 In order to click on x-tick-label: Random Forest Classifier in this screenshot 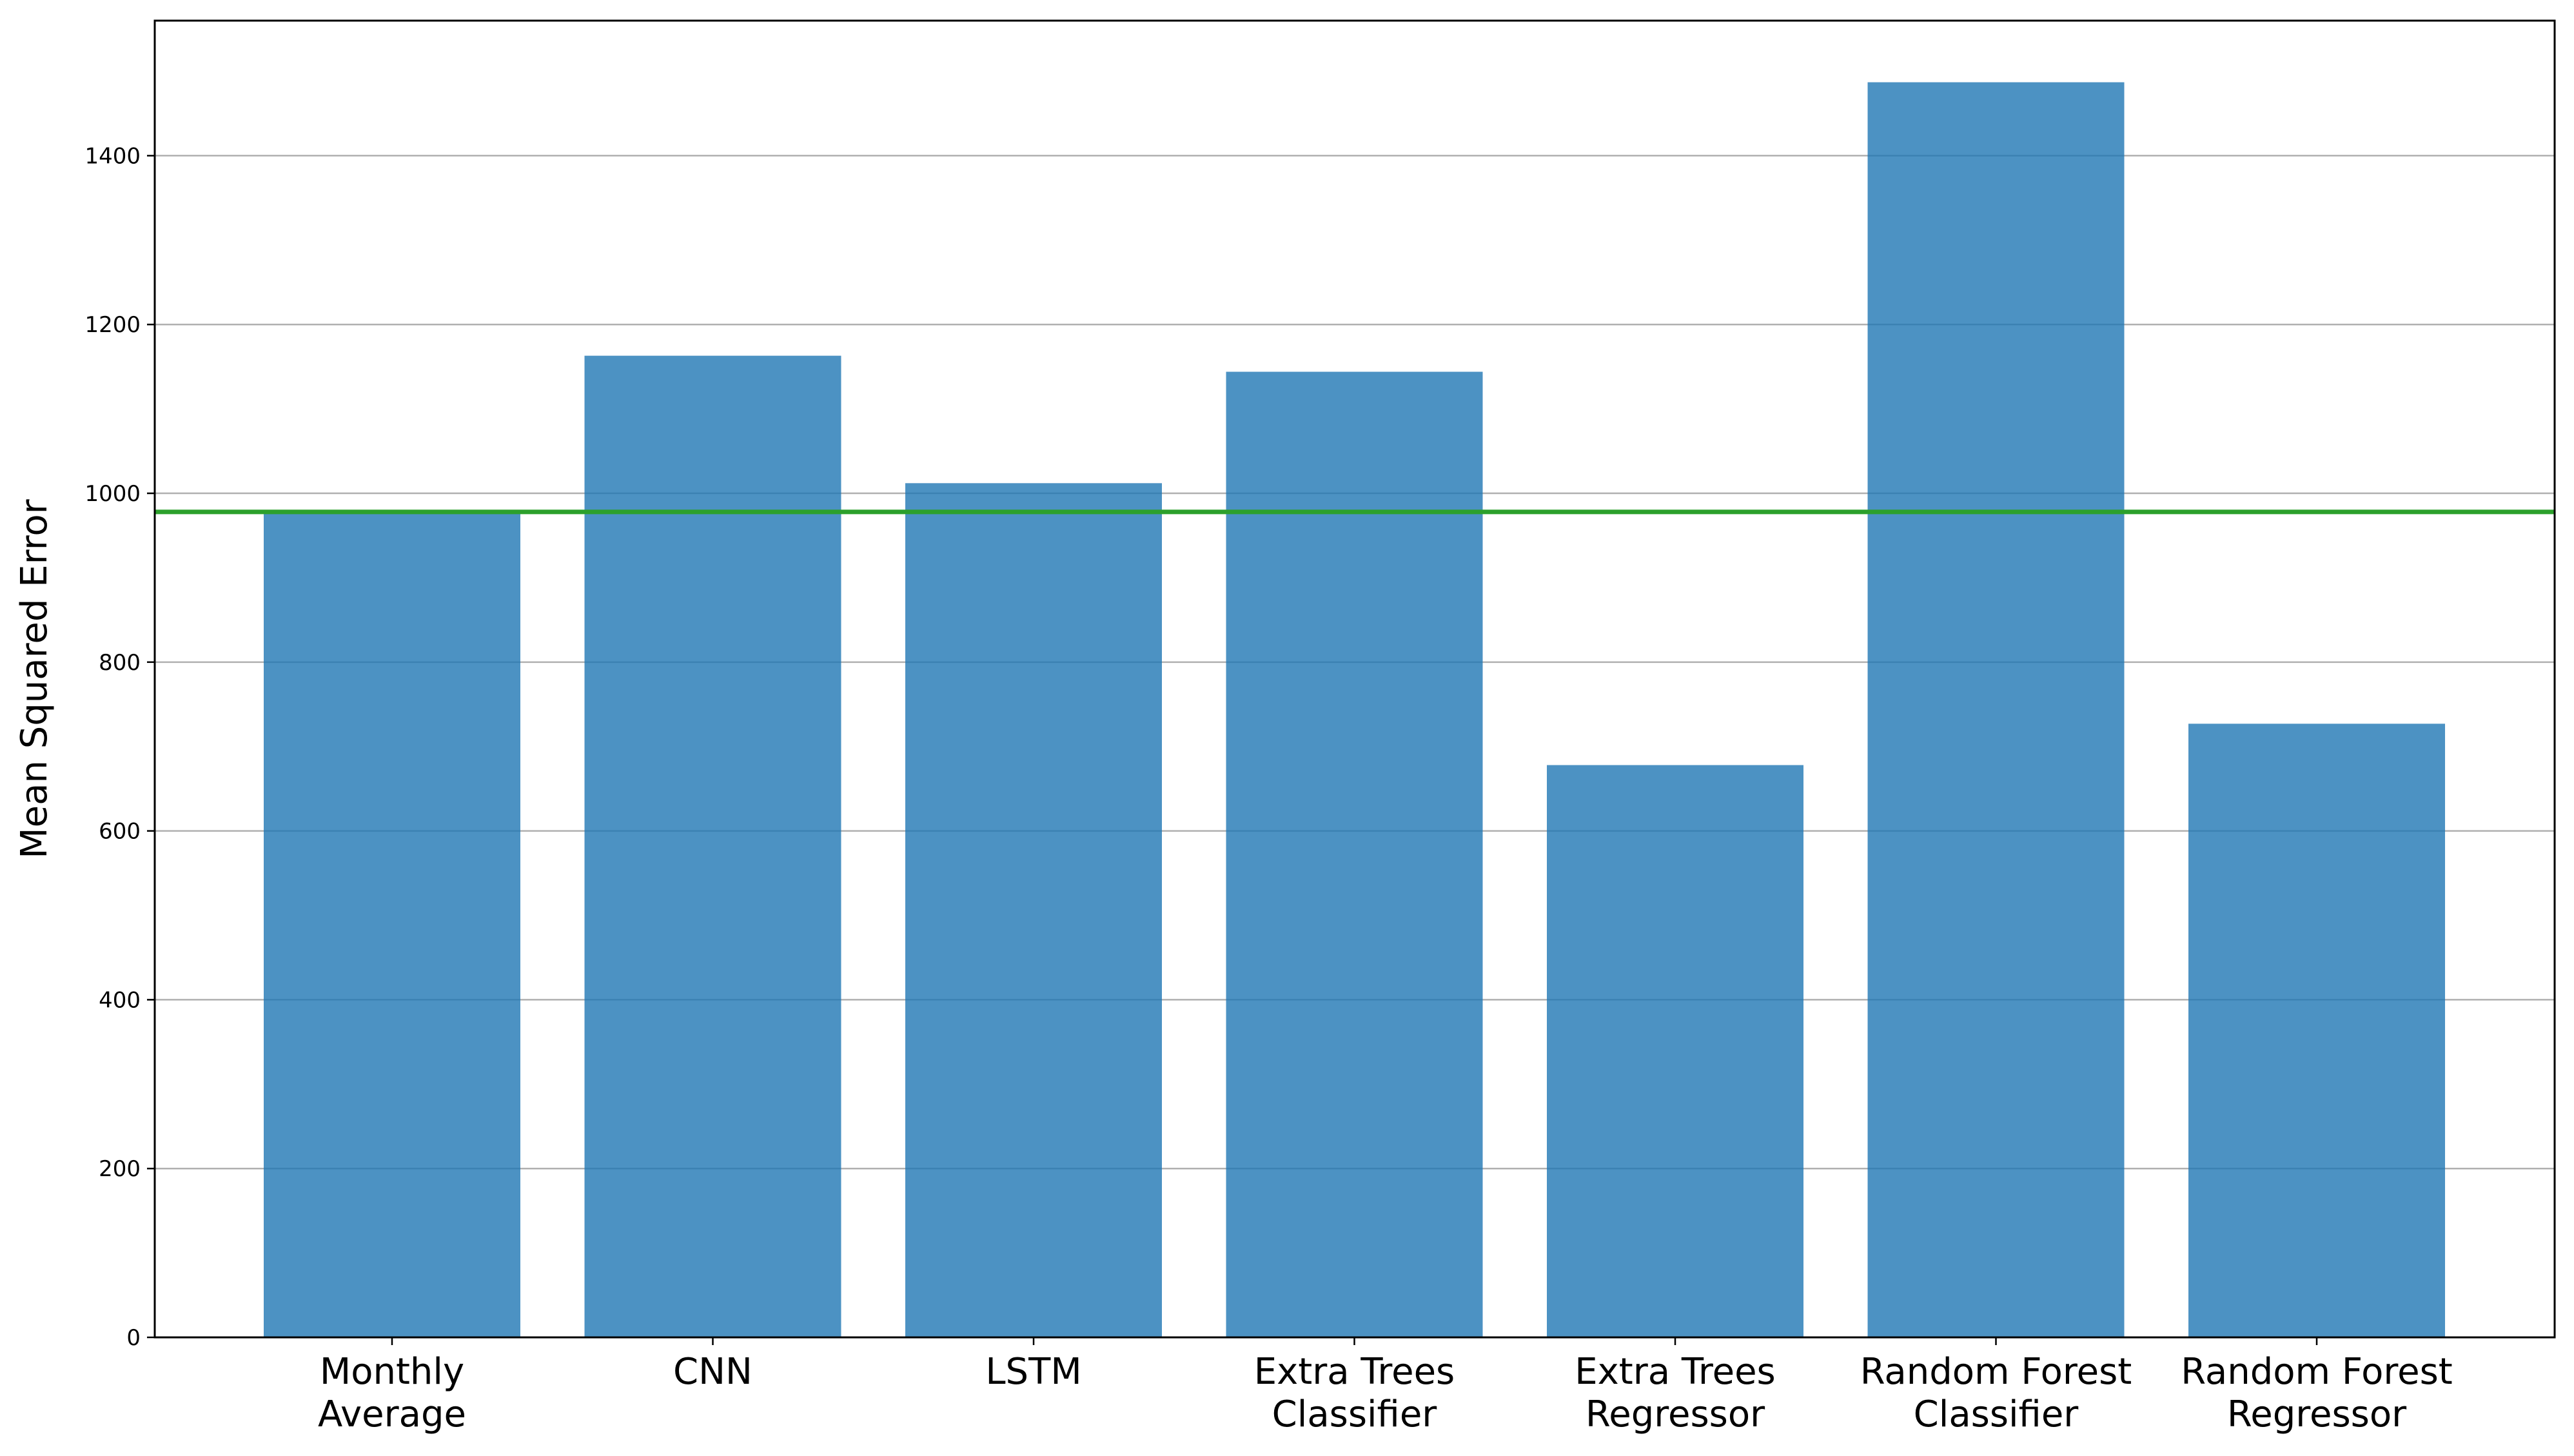, I will do `click(1996, 1393)`.